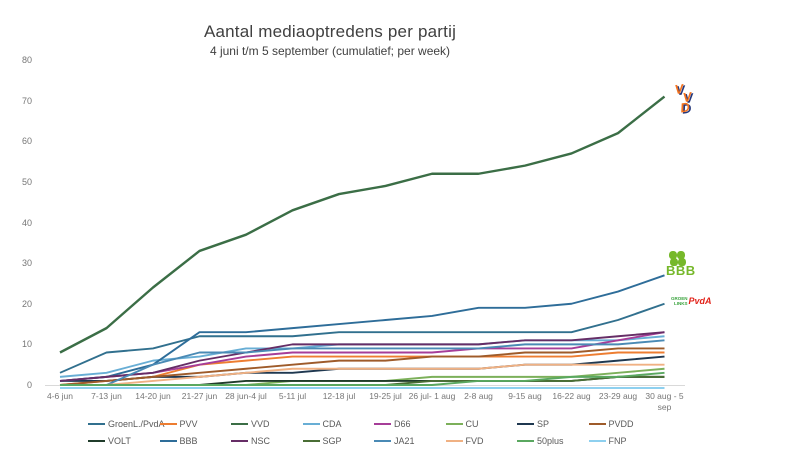 Image resolution: width=800 pixels, height=469 pixels. I want to click on series-line-pvdd, so click(362, 366).